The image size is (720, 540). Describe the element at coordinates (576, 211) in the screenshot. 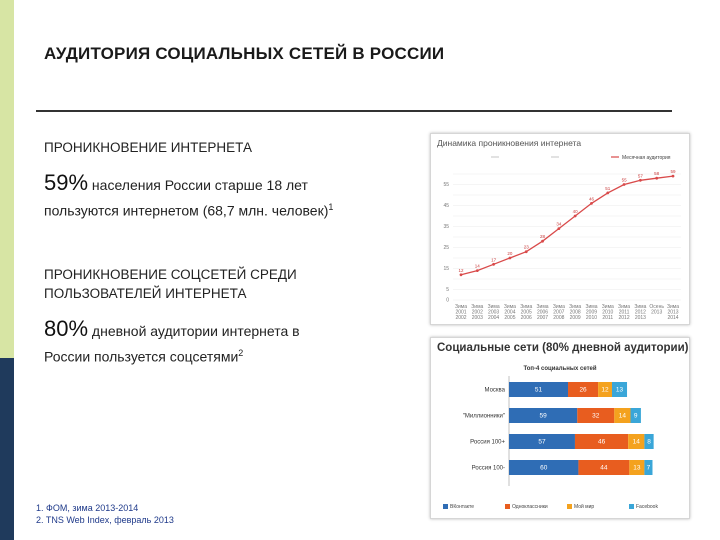

I see `data-label: 40` at that location.